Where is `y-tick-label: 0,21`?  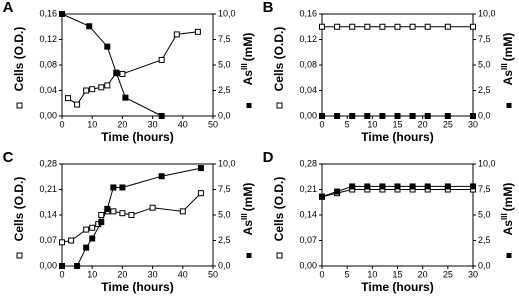 y-tick-label: 0,21 is located at coordinates (48, 189).